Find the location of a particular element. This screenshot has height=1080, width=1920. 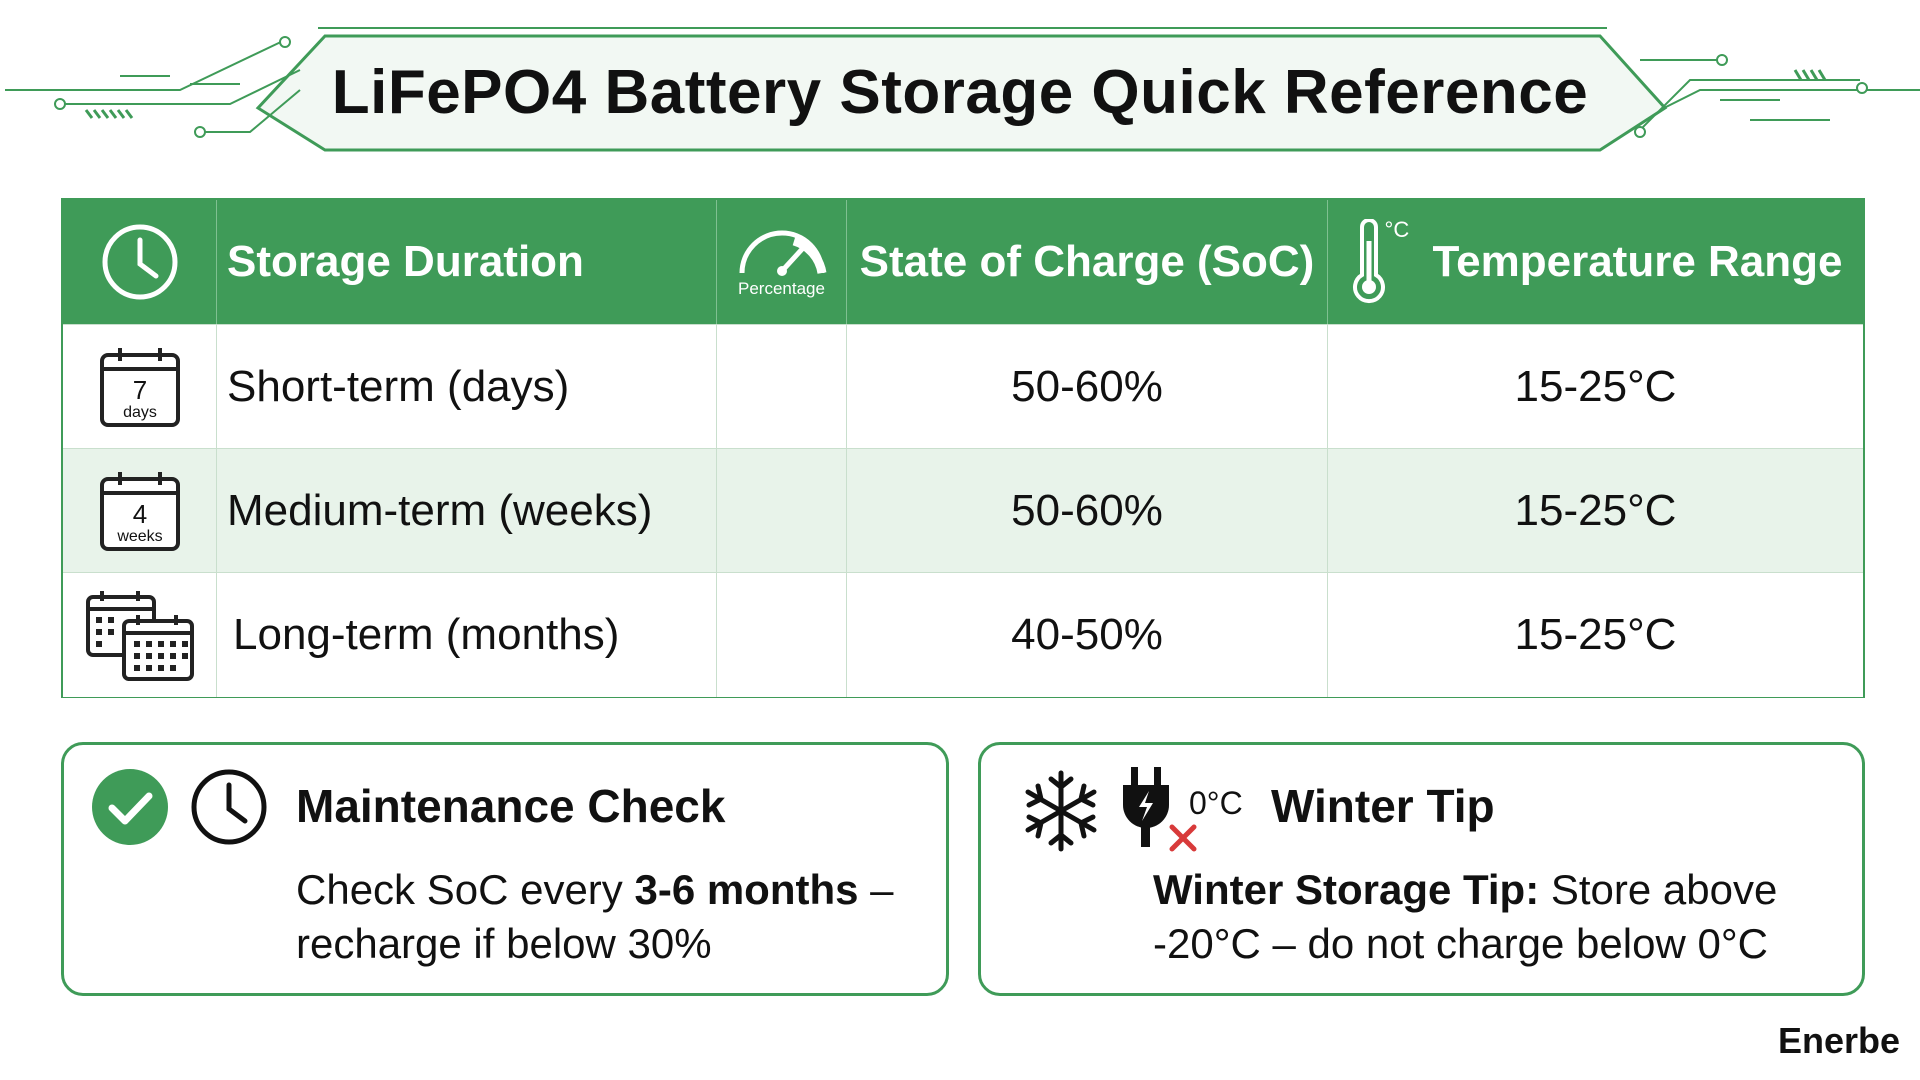

brand-logo: Enerbe is located at coordinates (1838, 1040).